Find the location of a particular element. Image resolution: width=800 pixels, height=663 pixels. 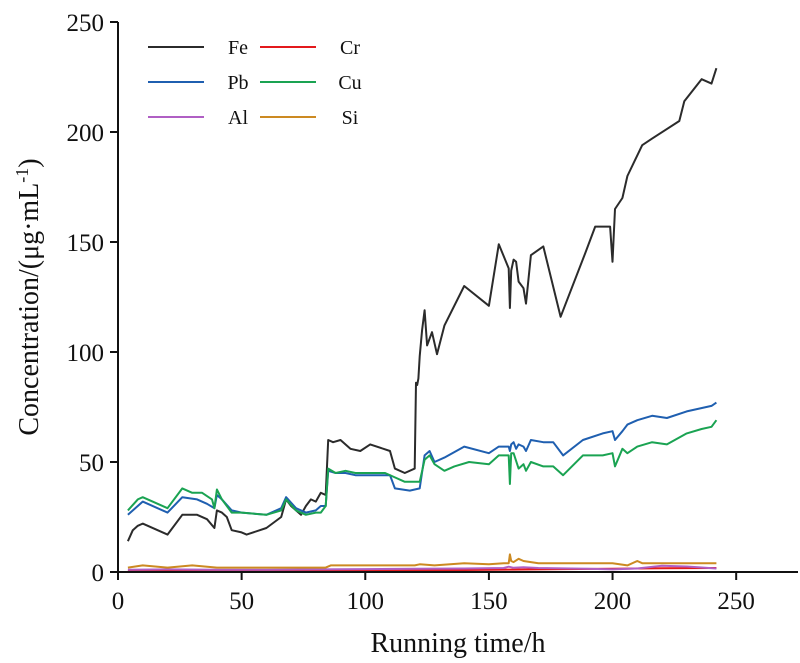

series-line-si is located at coordinates (422, 561).